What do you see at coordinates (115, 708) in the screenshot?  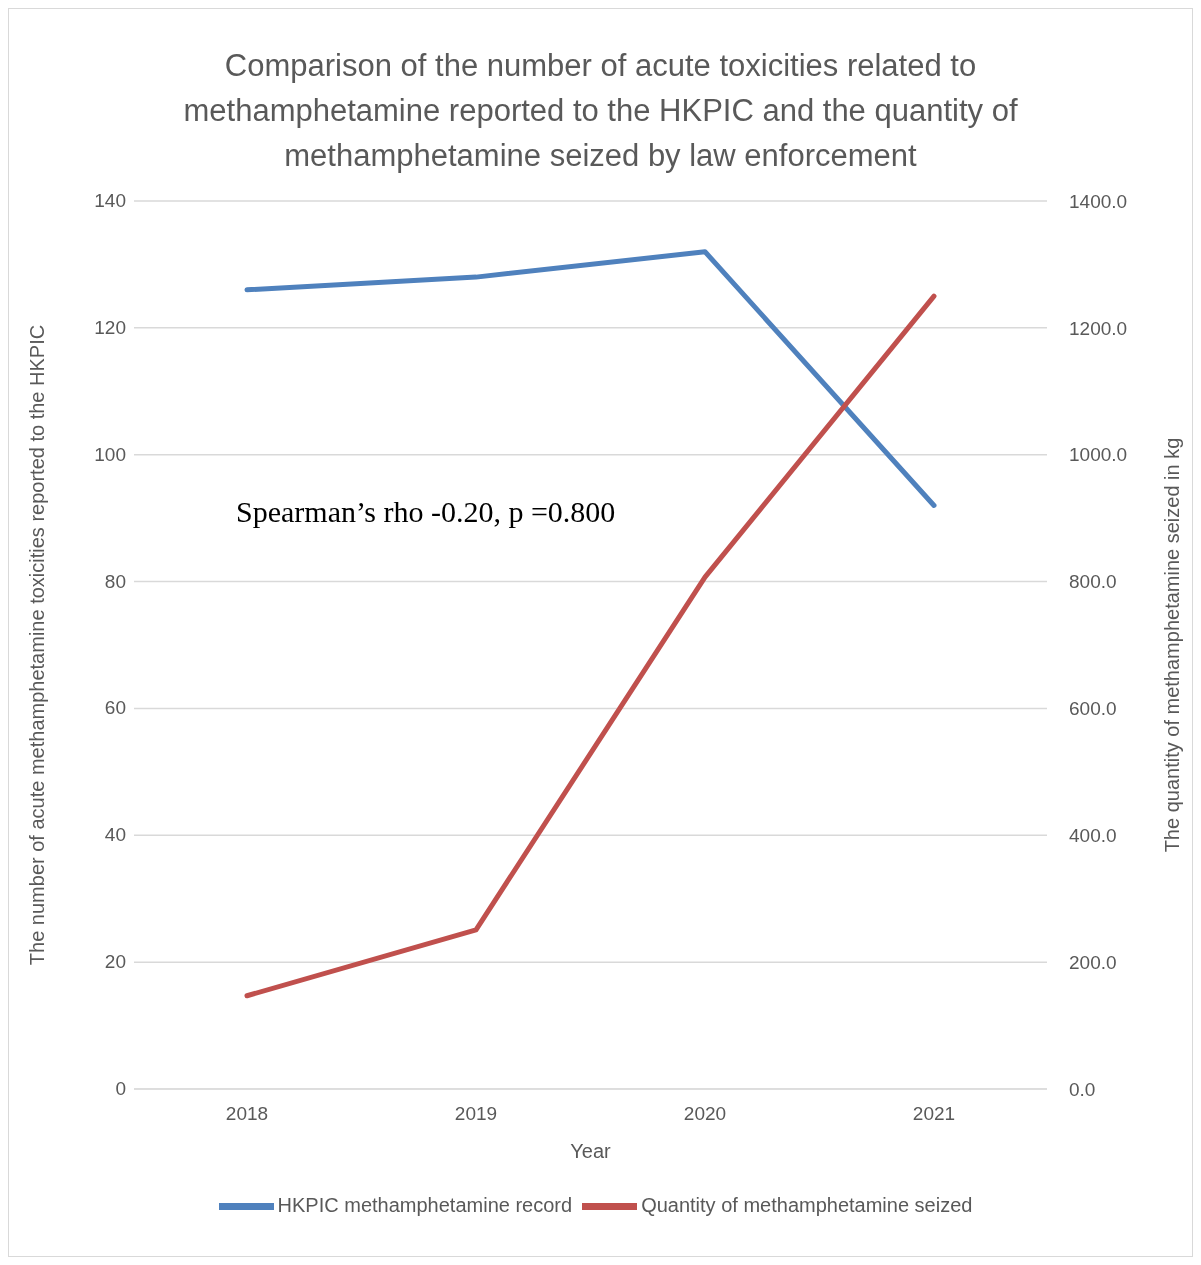 I see `y-tick-label: 60` at bounding box center [115, 708].